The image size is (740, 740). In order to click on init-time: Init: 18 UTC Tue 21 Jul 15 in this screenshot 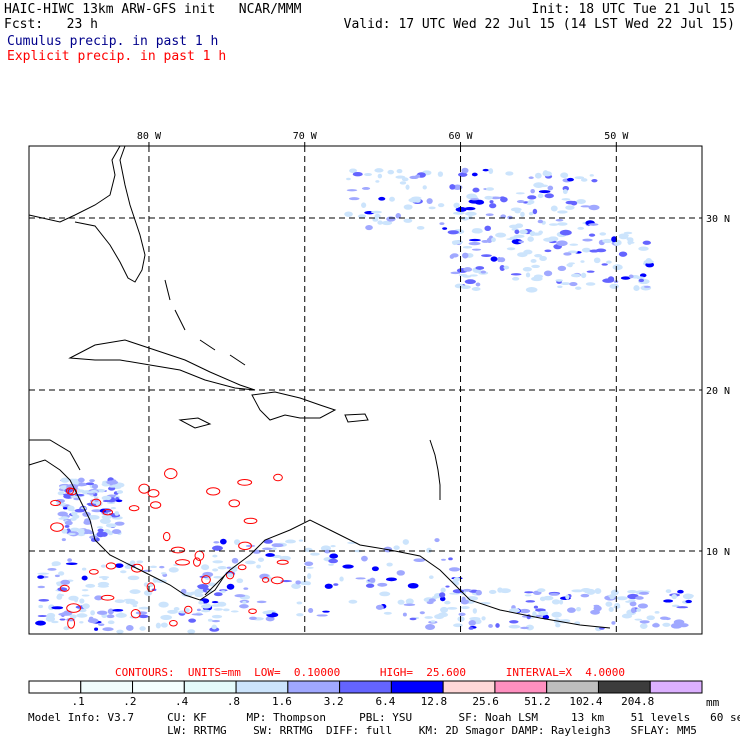, I will do `click(633, 9)`.